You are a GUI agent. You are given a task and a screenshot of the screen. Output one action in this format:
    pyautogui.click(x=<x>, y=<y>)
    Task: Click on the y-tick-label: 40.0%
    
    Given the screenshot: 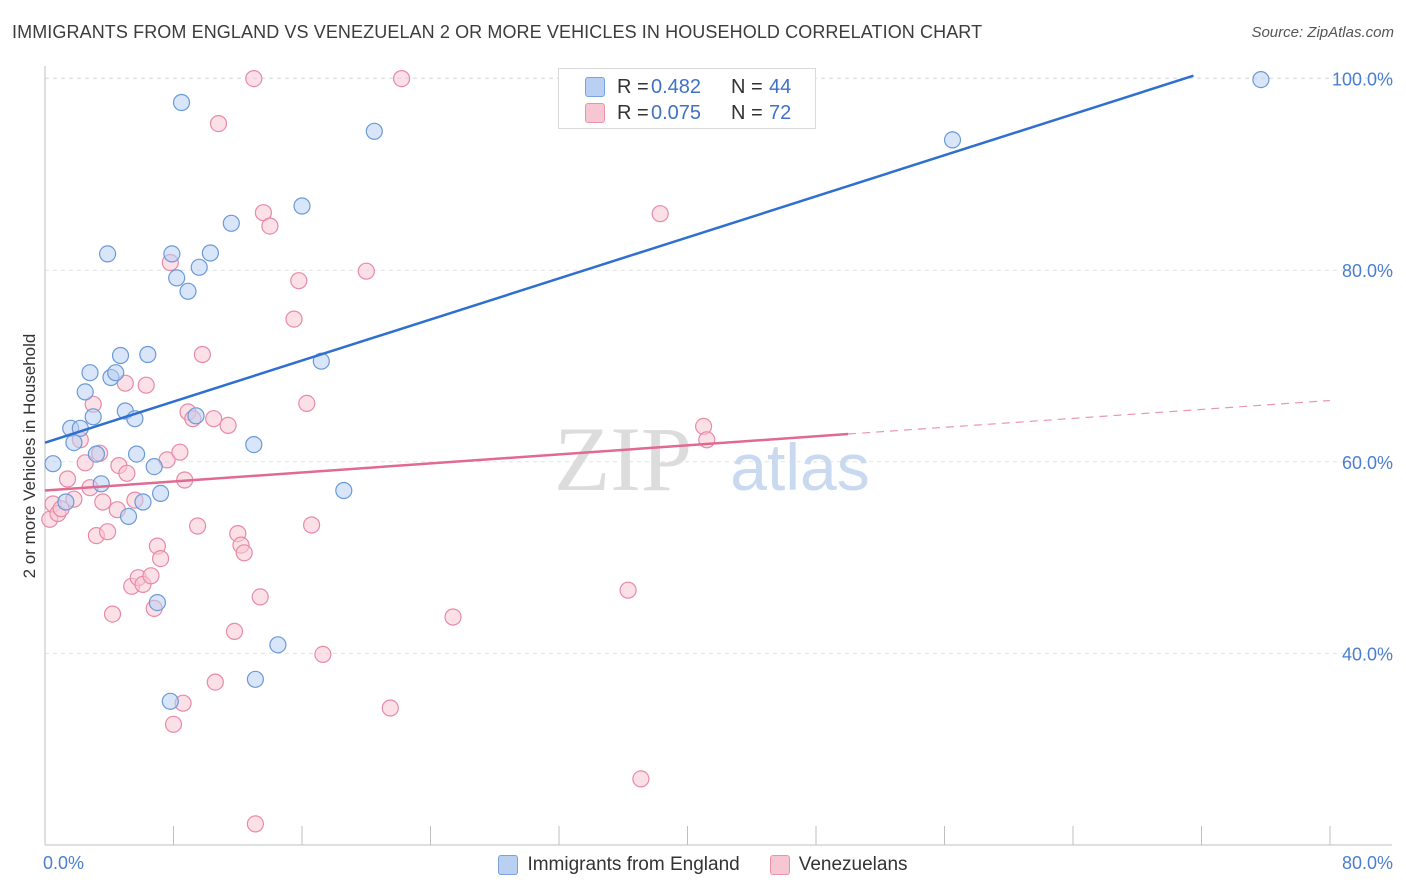 What is the action you would take?
    pyautogui.click(x=1367, y=654)
    